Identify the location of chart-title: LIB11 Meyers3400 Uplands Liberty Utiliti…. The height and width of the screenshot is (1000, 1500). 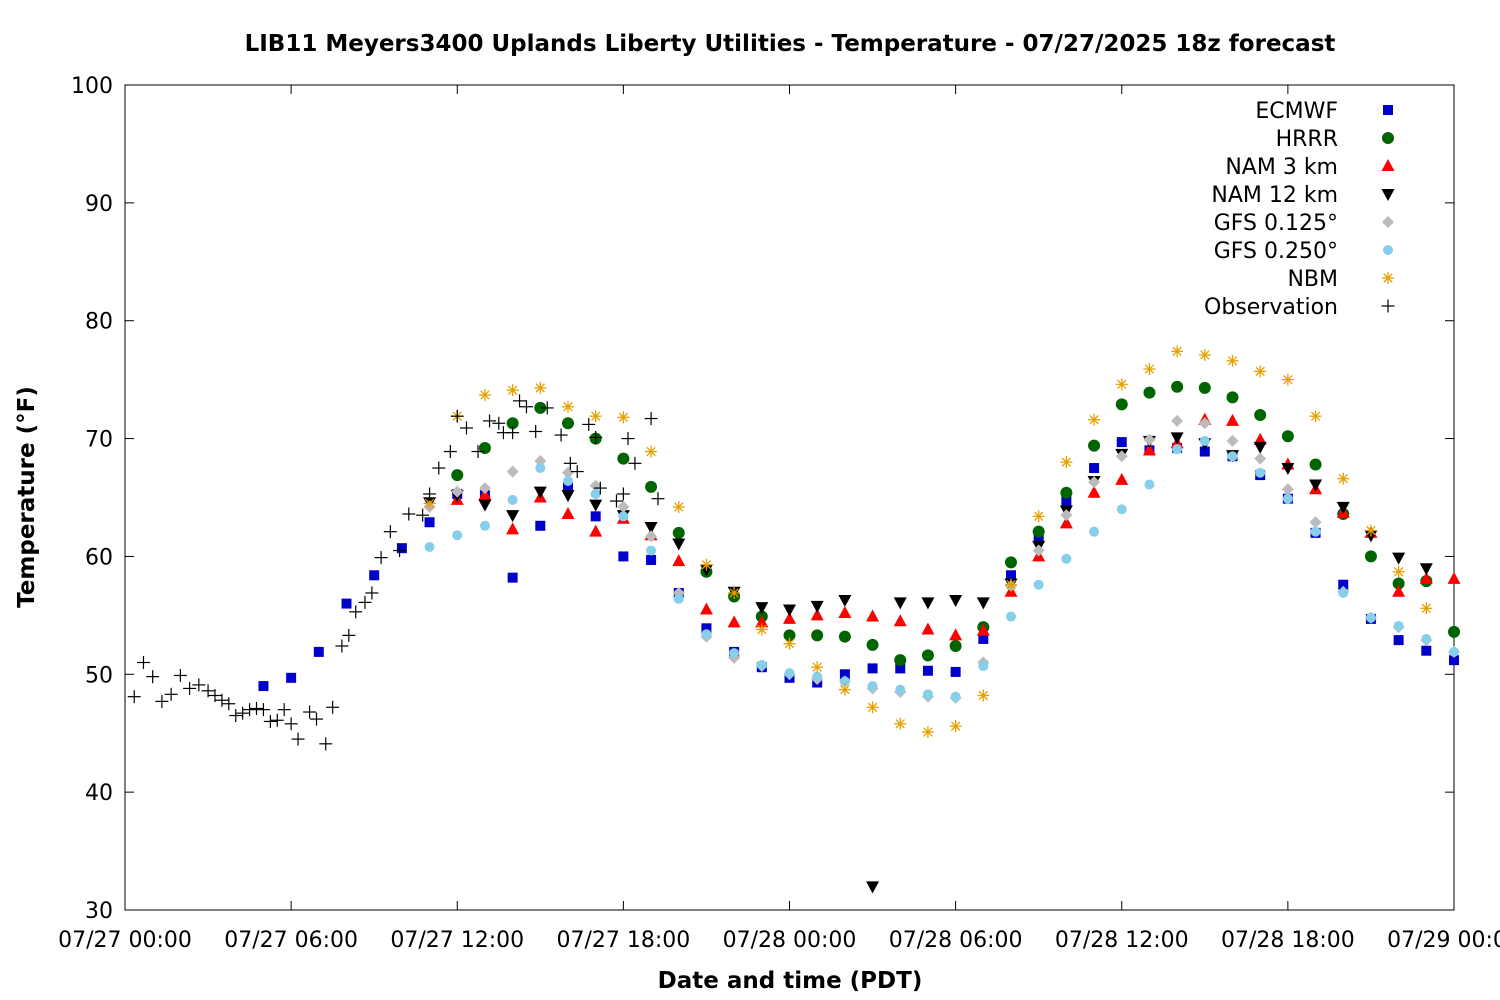
(790, 44).